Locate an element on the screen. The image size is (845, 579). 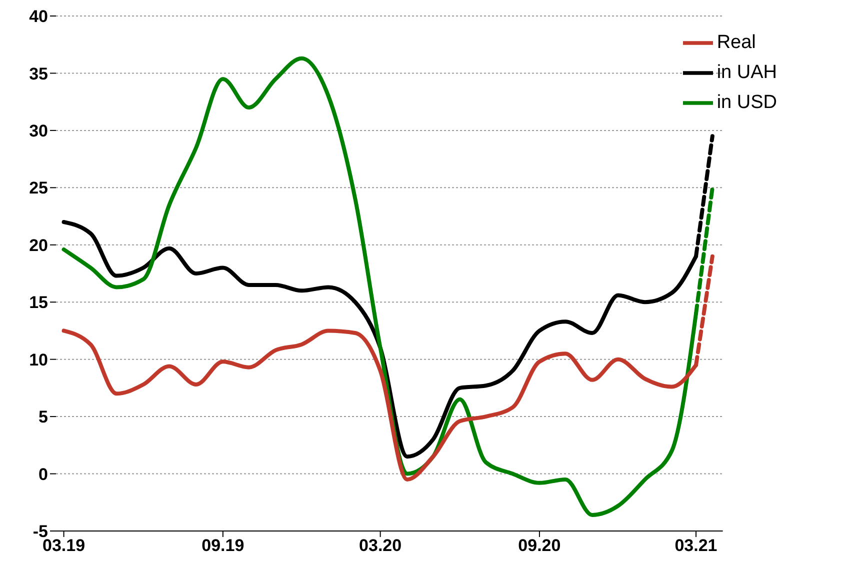
x-tick-label: 03.20 is located at coordinates (380, 546).